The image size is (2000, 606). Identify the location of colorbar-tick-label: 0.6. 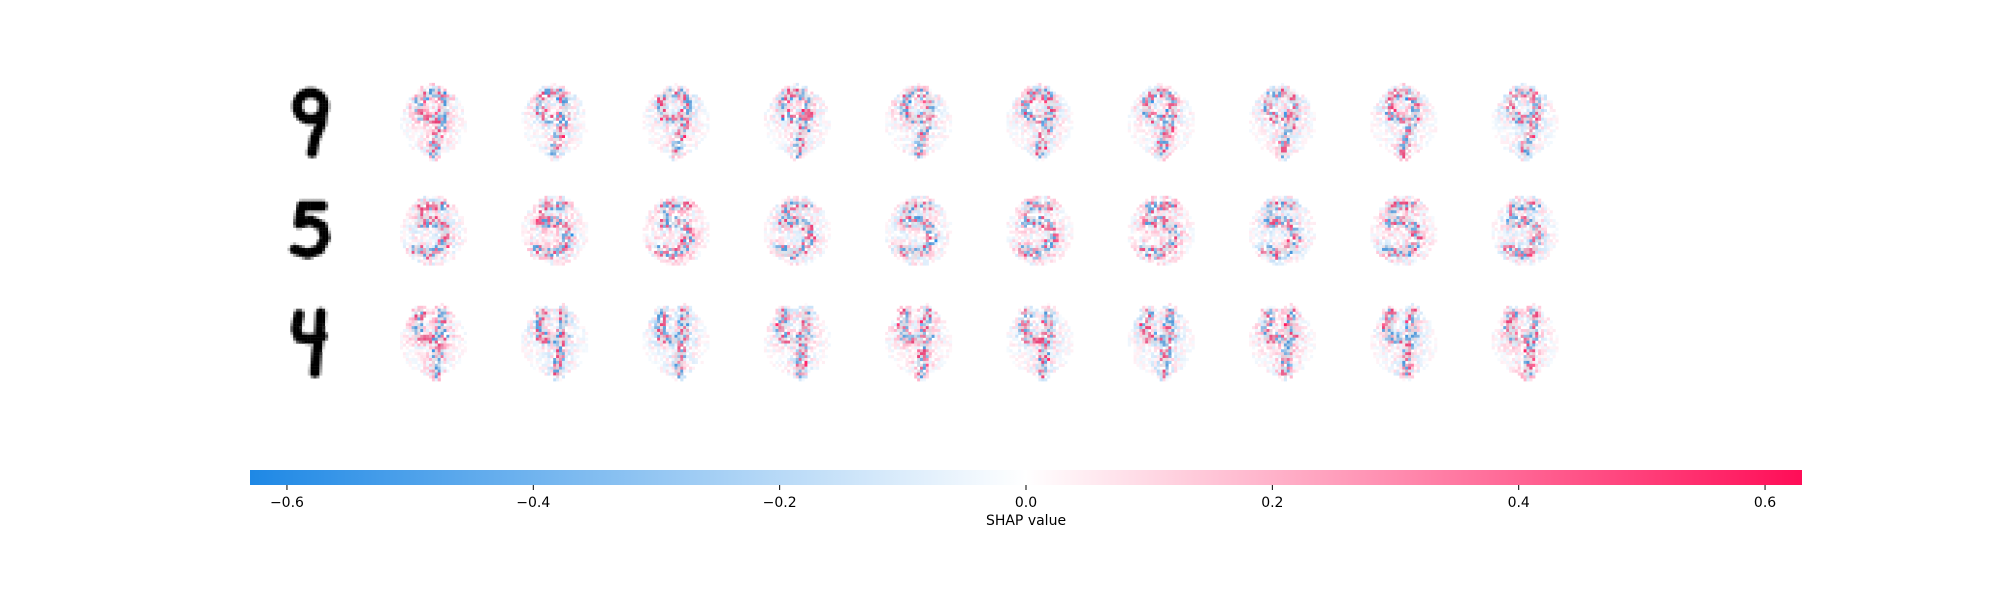
(1765, 503).